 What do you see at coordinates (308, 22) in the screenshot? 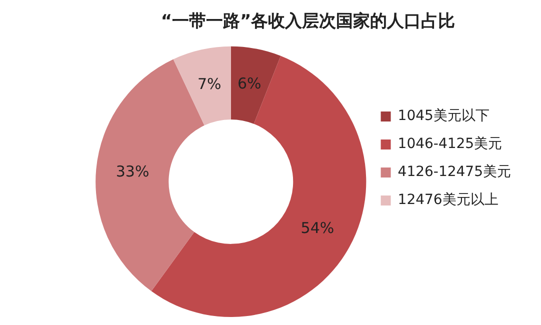
I see `chart-title: “一带一路”各收入层次国家的人口占比` at bounding box center [308, 22].